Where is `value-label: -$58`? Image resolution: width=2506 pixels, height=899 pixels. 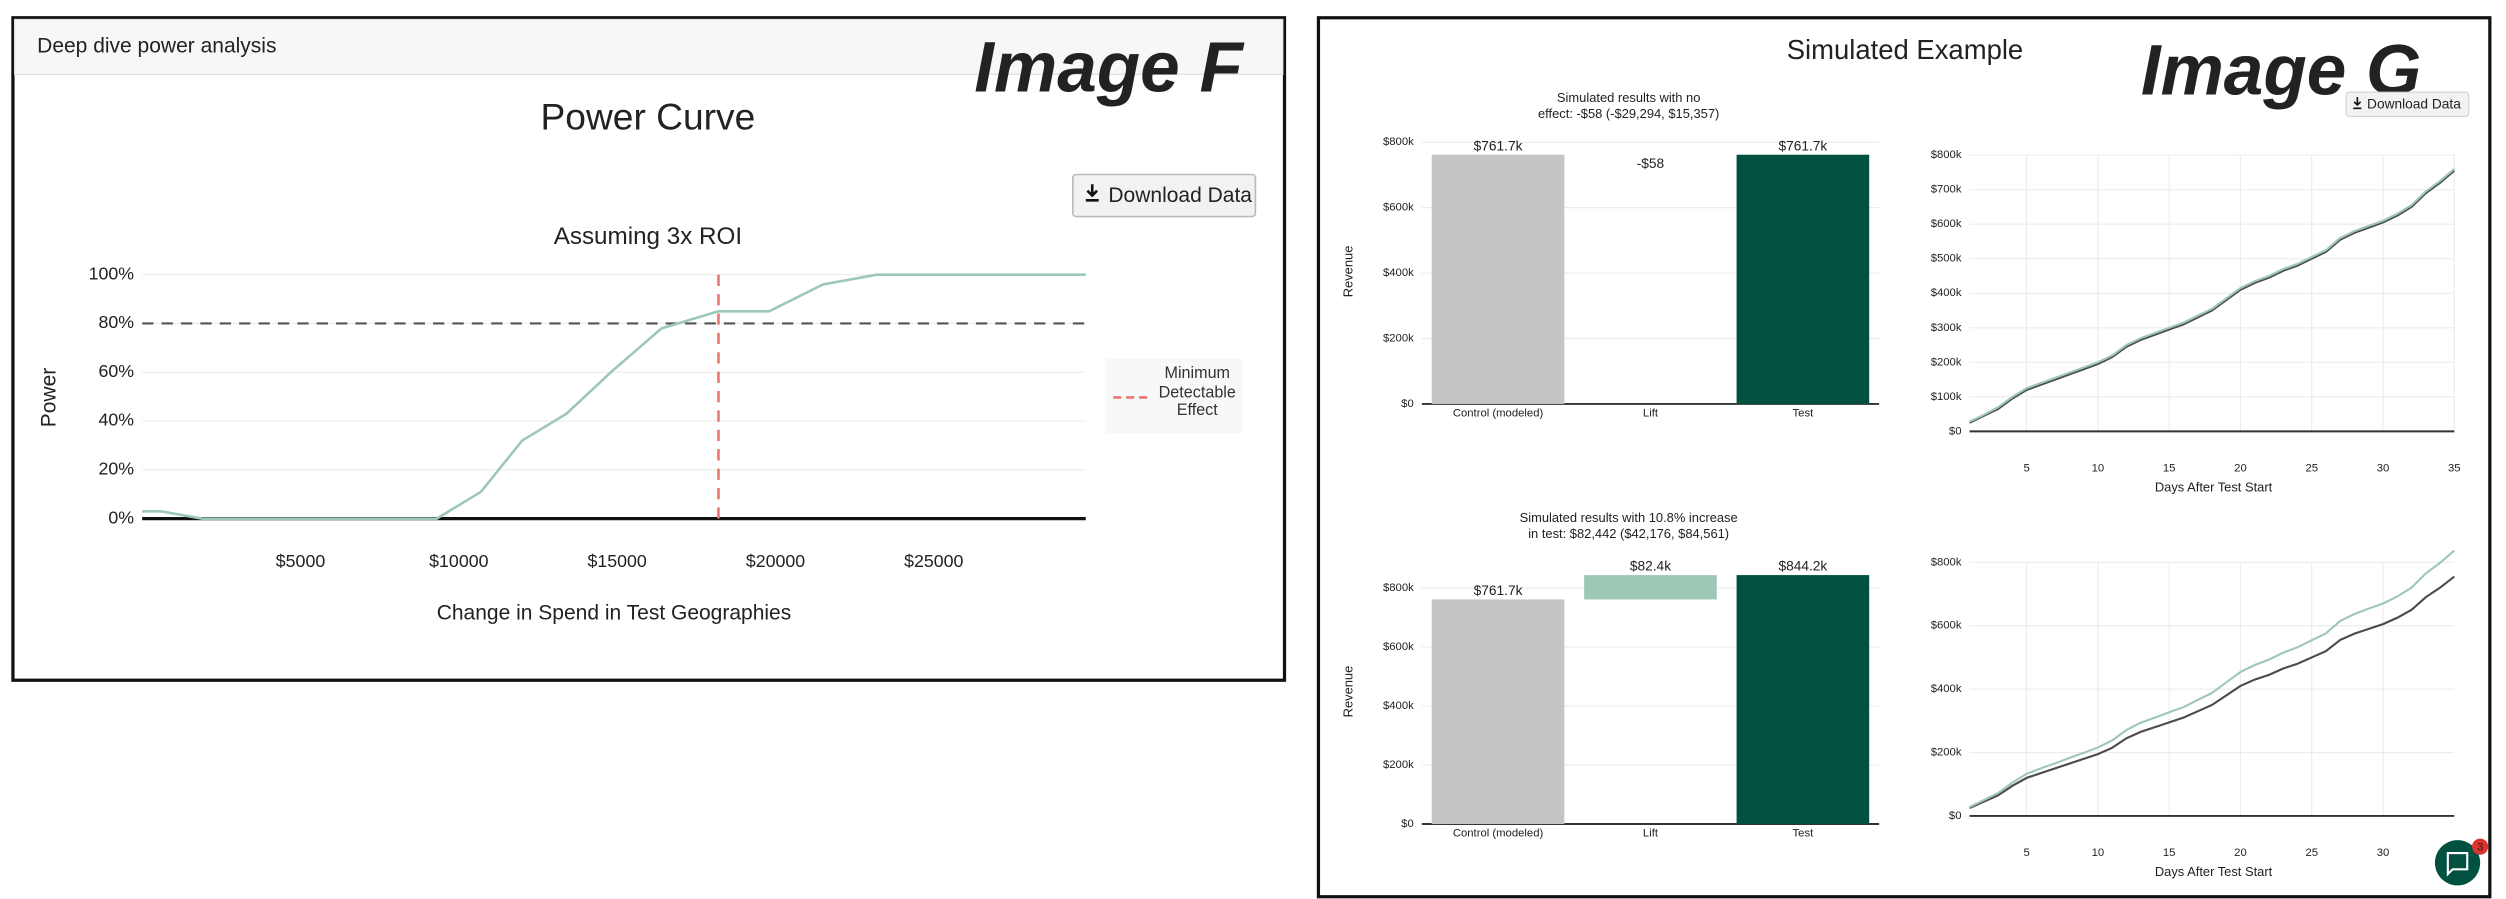 value-label: -$58 is located at coordinates (1651, 163).